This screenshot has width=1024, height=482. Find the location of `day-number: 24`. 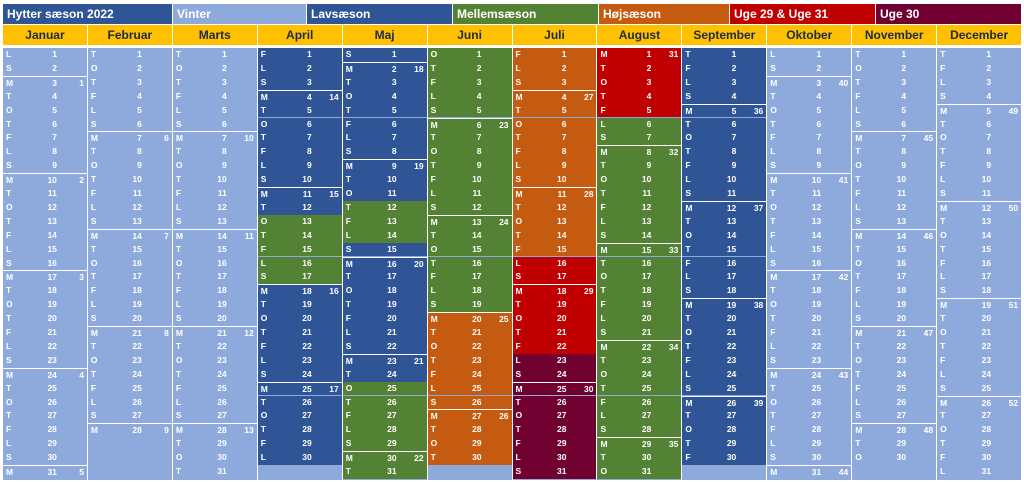

day-number: 24 is located at coordinates (561, 373).